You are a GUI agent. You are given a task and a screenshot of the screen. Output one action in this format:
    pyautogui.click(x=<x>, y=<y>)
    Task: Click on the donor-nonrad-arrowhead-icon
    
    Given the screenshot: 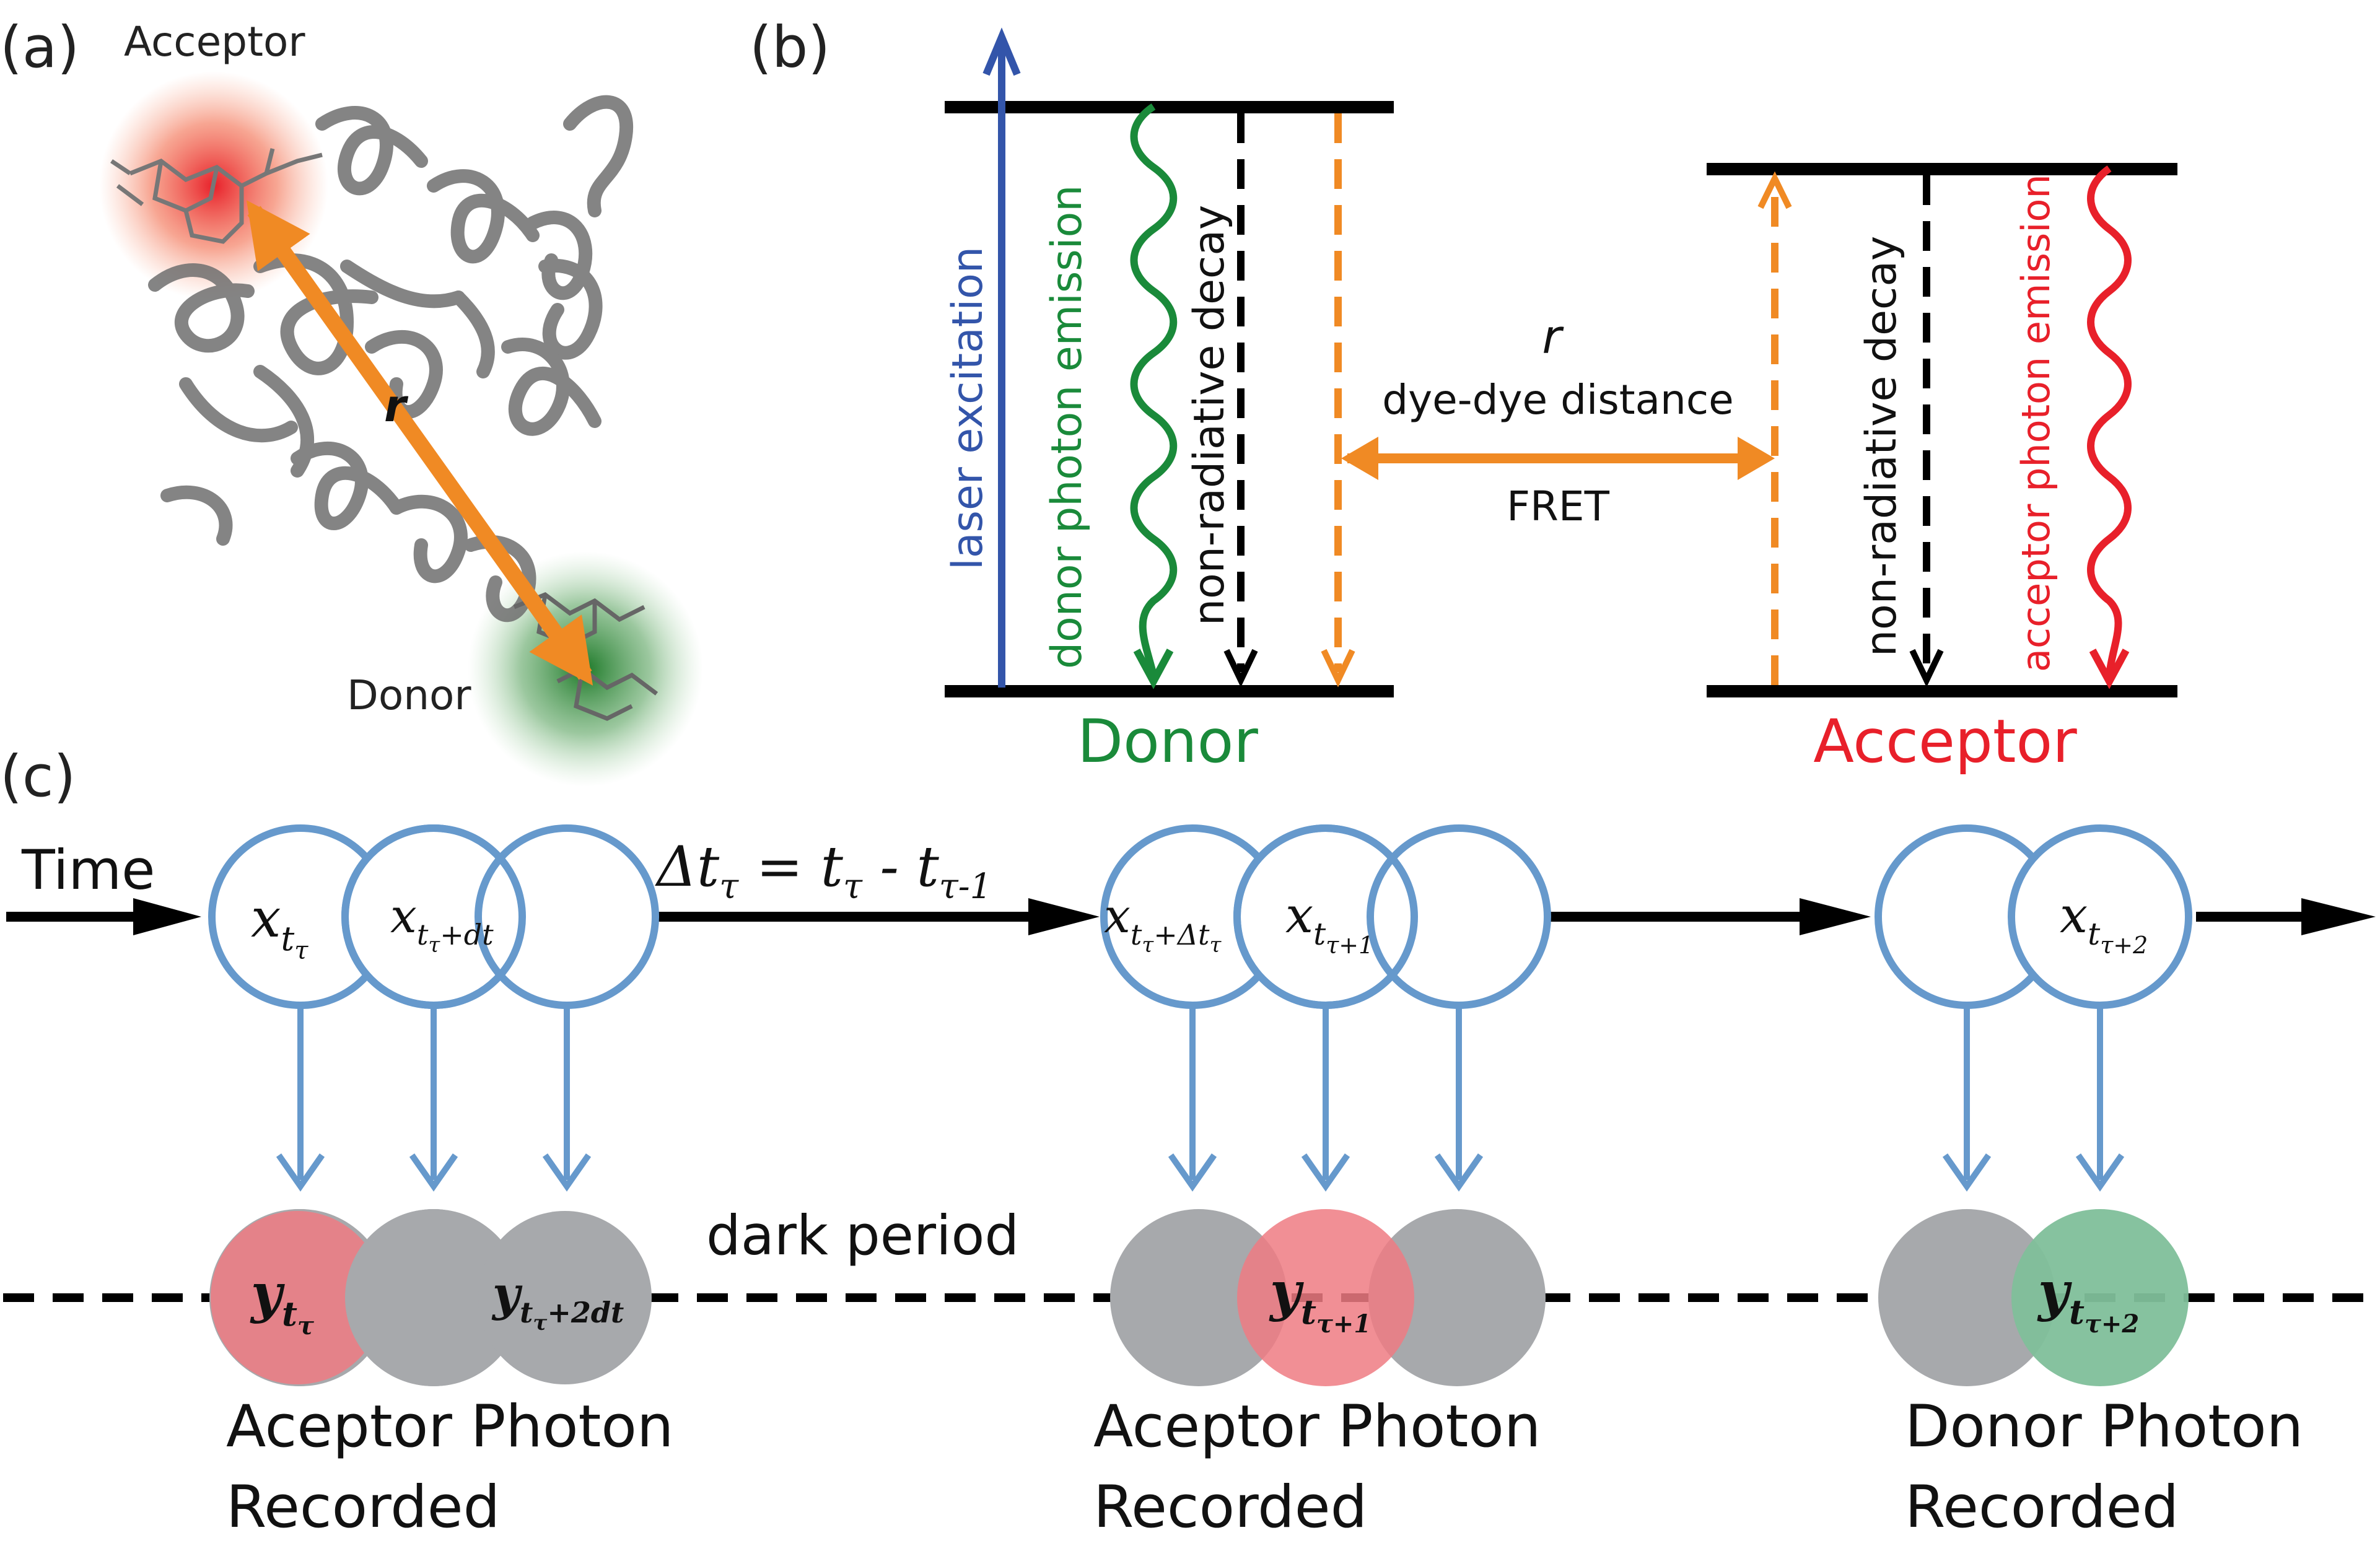 What is the action you would take?
    pyautogui.click(x=1240, y=668)
    